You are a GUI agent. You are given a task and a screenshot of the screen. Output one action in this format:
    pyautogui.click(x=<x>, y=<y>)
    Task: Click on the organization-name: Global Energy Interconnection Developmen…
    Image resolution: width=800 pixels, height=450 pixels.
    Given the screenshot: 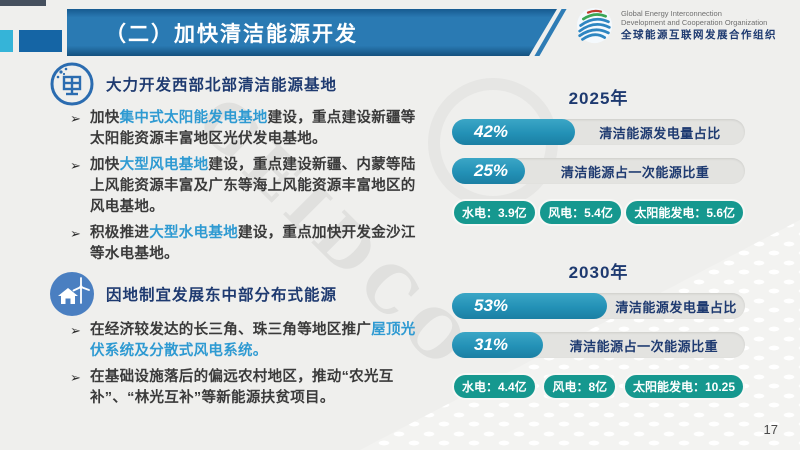 What is the action you would take?
    pyautogui.click(x=699, y=25)
    